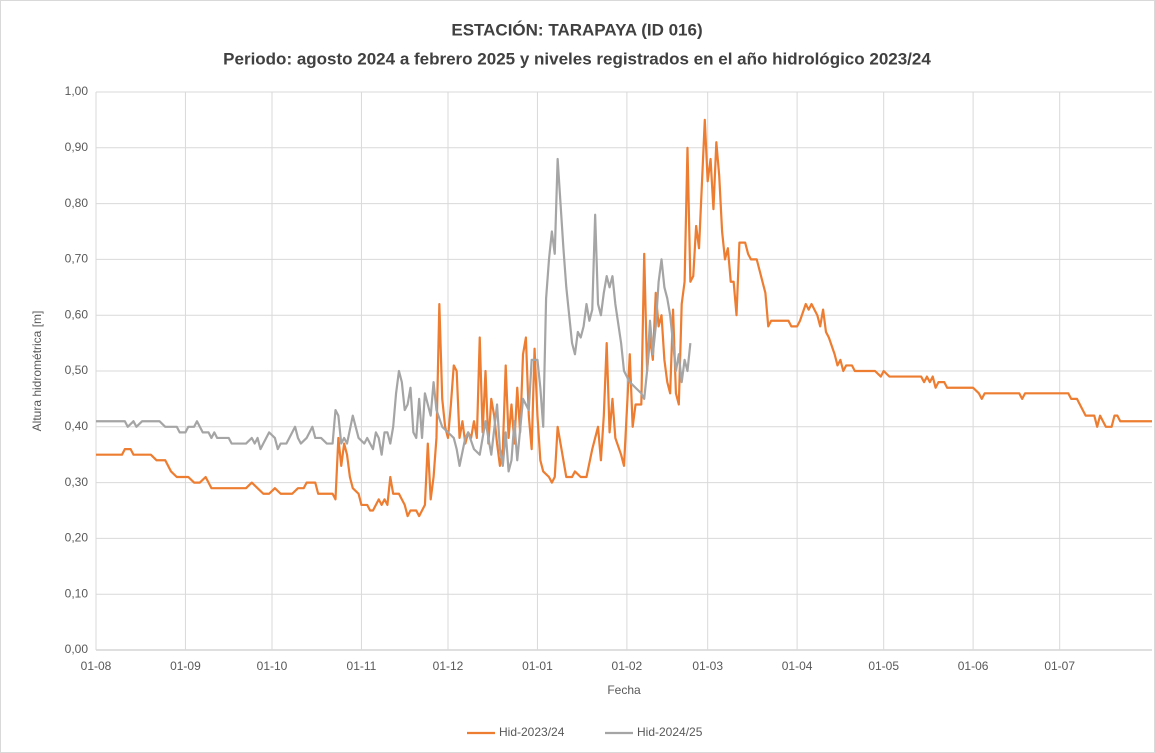 The image size is (1155, 753). Describe the element at coordinates (883, 666) in the screenshot. I see `x-tick-label: 01-05` at that location.